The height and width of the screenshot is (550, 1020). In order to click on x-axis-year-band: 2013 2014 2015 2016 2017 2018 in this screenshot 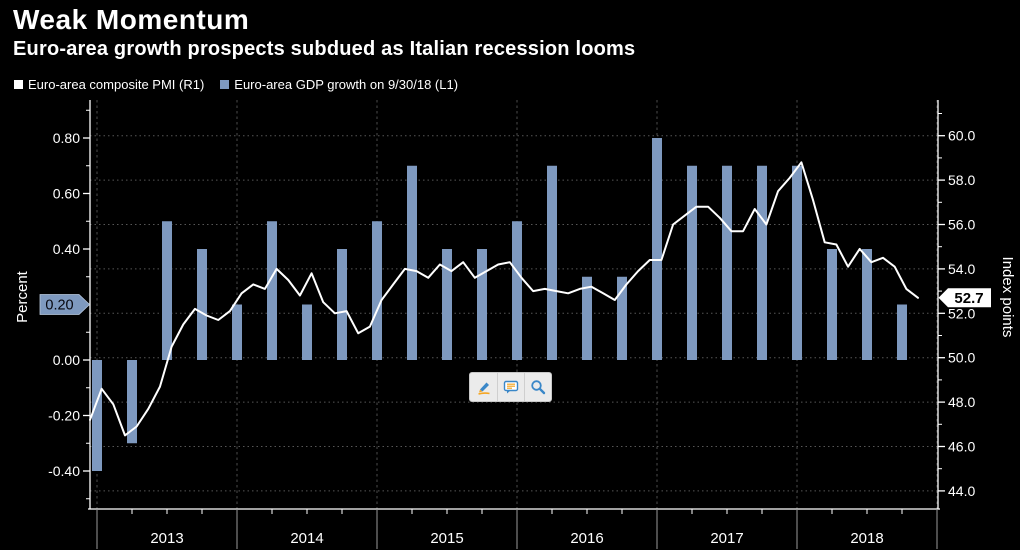, I will do `click(517, 529)`.